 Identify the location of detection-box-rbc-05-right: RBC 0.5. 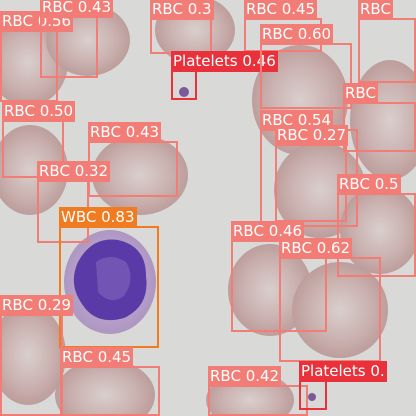
(376, 225).